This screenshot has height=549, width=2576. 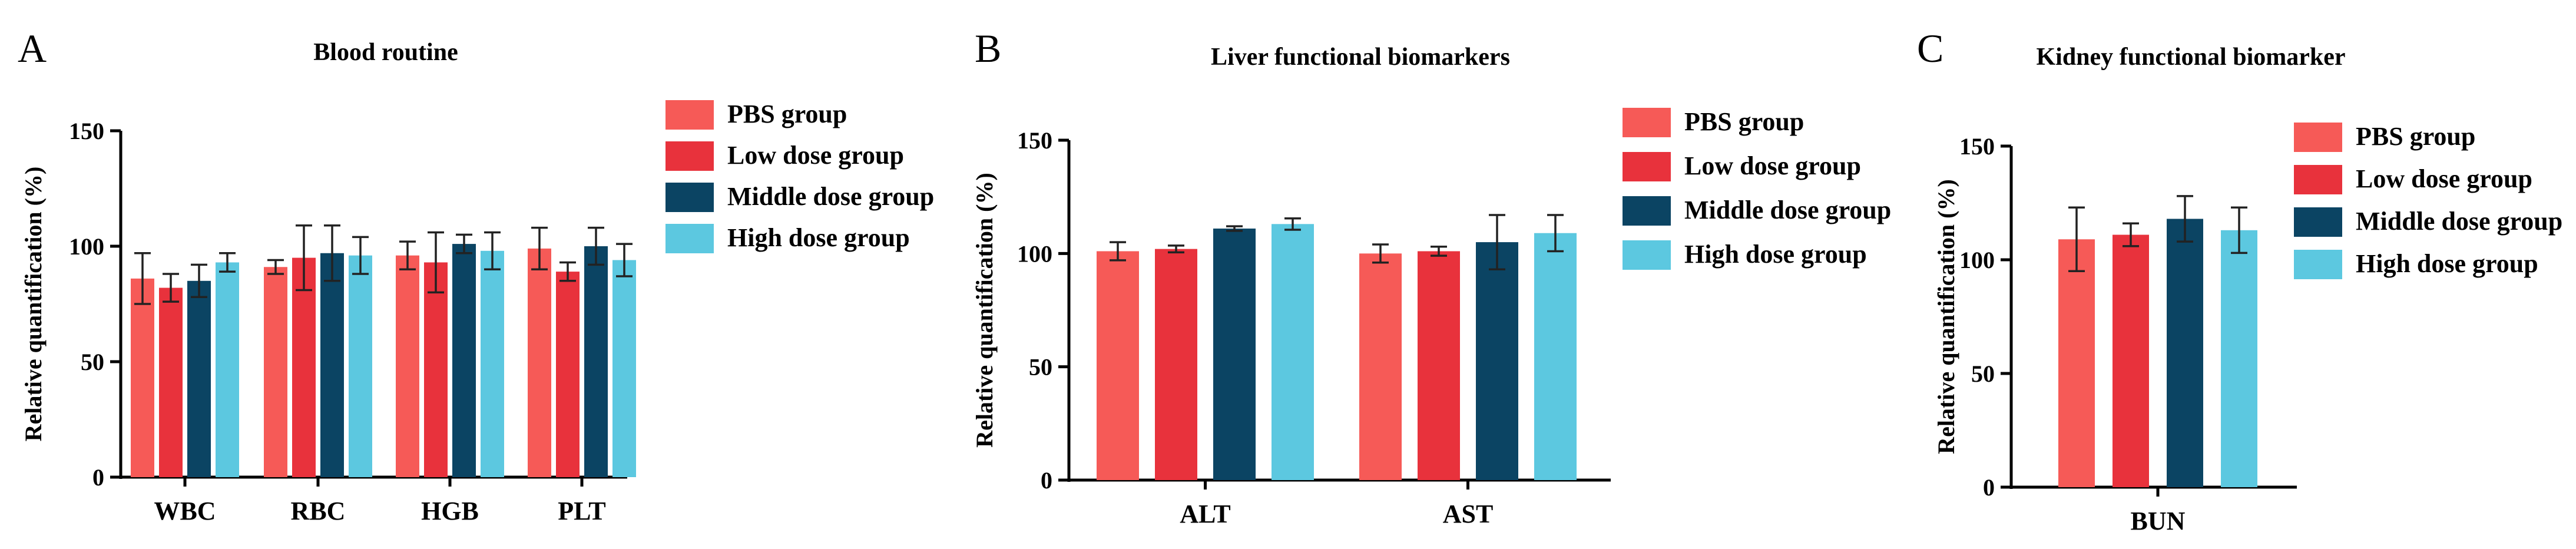 I want to click on category-label: BUN, so click(x=2158, y=521).